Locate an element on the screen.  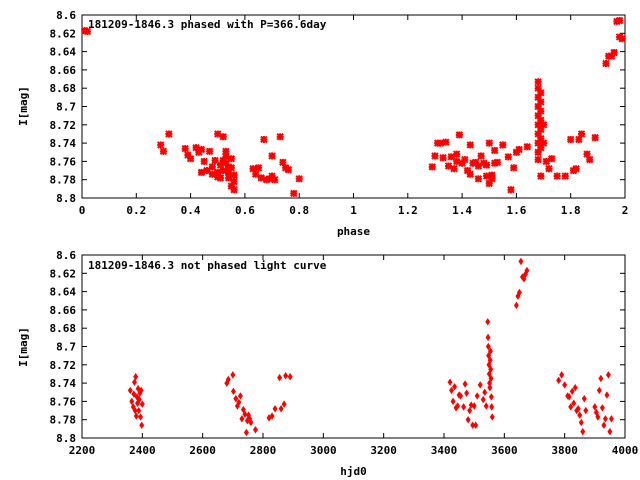
x-tick-label: 1.4 is located at coordinates (462, 210).